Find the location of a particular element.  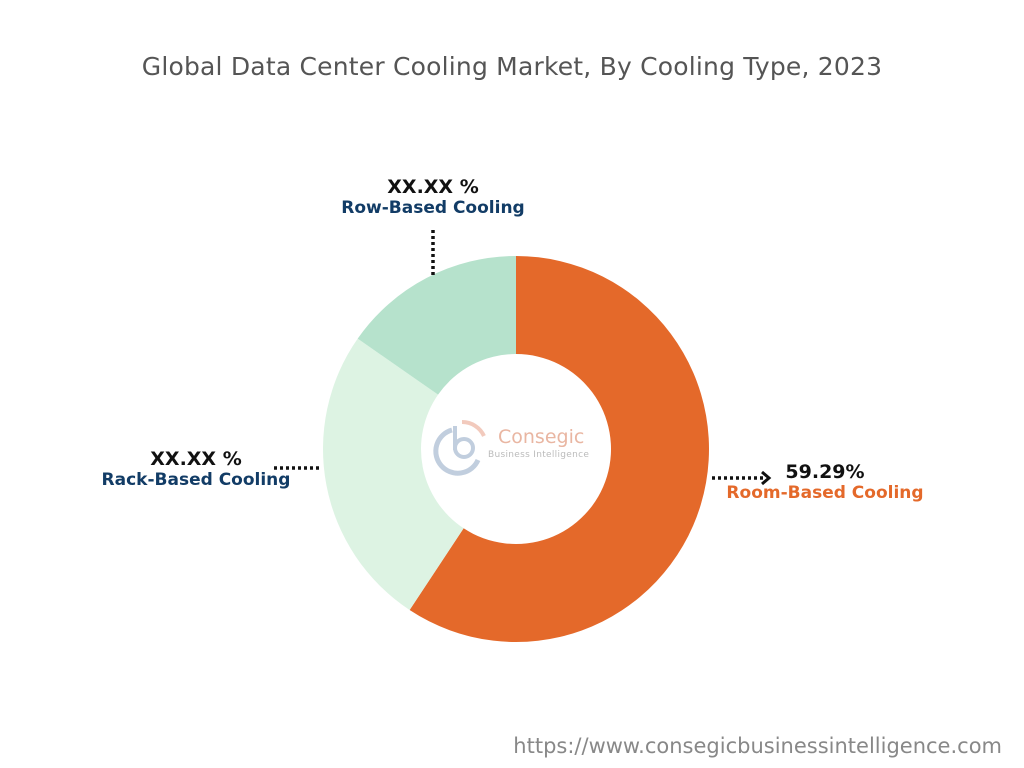

slice-row-based-cooling is located at coordinates (436, 325).